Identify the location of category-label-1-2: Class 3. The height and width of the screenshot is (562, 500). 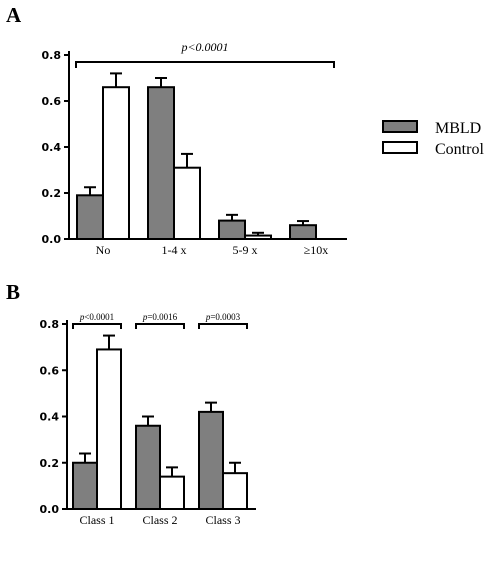
(222, 520).